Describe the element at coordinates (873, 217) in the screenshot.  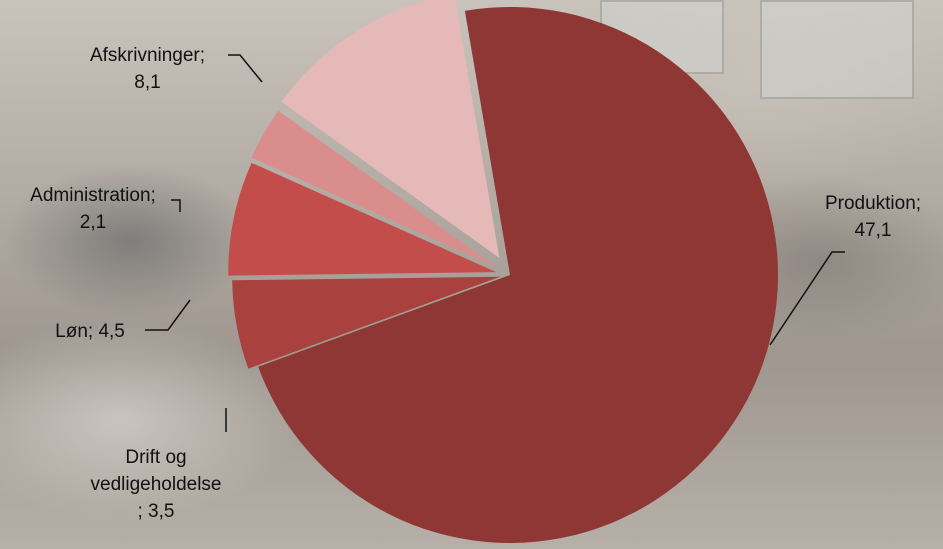
I see `slice-label-produktion: Produktion; 47,1` at that location.